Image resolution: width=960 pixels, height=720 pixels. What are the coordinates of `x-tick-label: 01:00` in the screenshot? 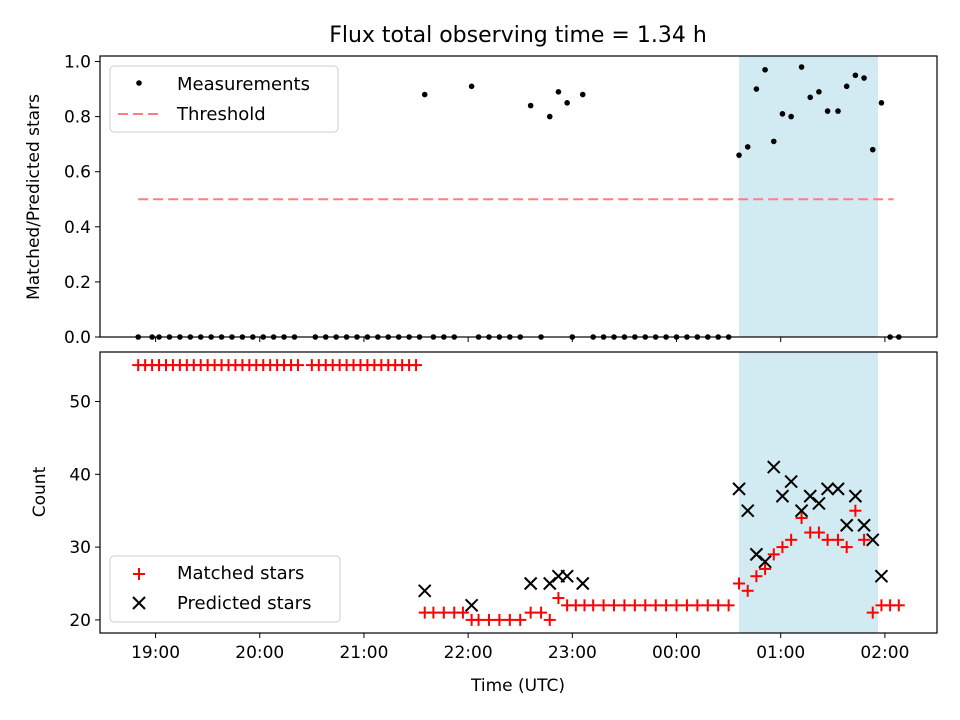 It's located at (780, 653).